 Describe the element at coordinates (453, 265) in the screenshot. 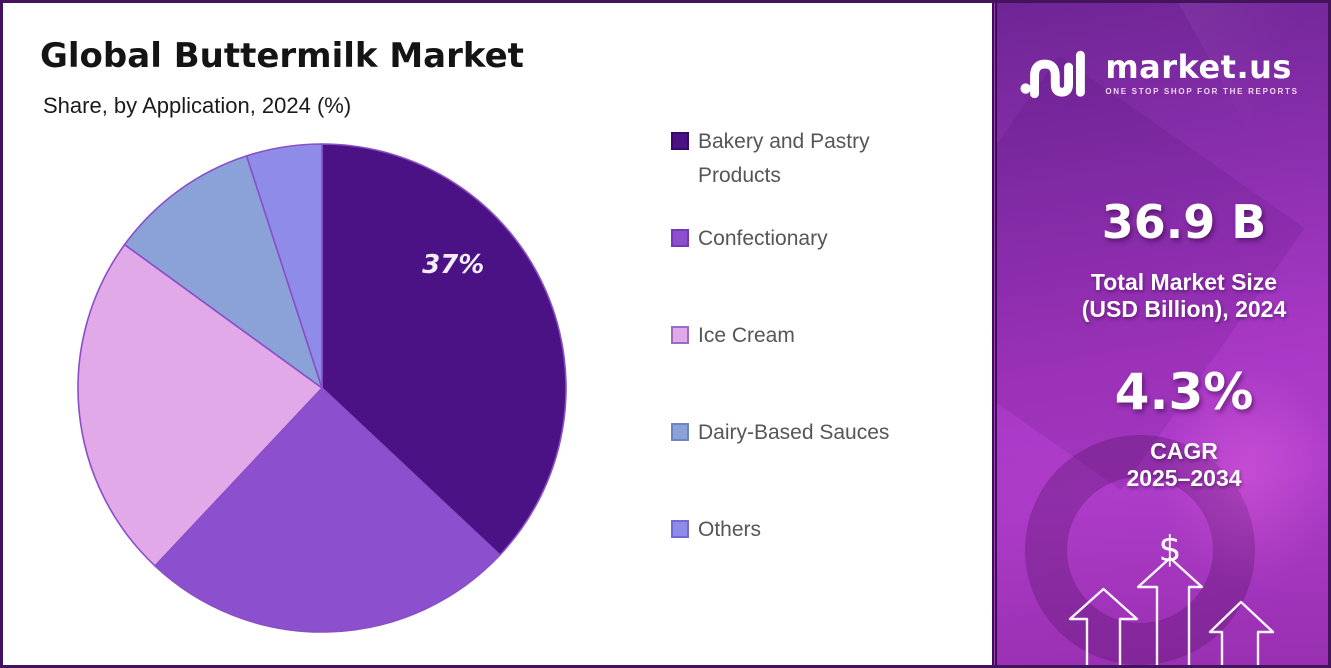

I see `pie-data-label: 37%` at that location.